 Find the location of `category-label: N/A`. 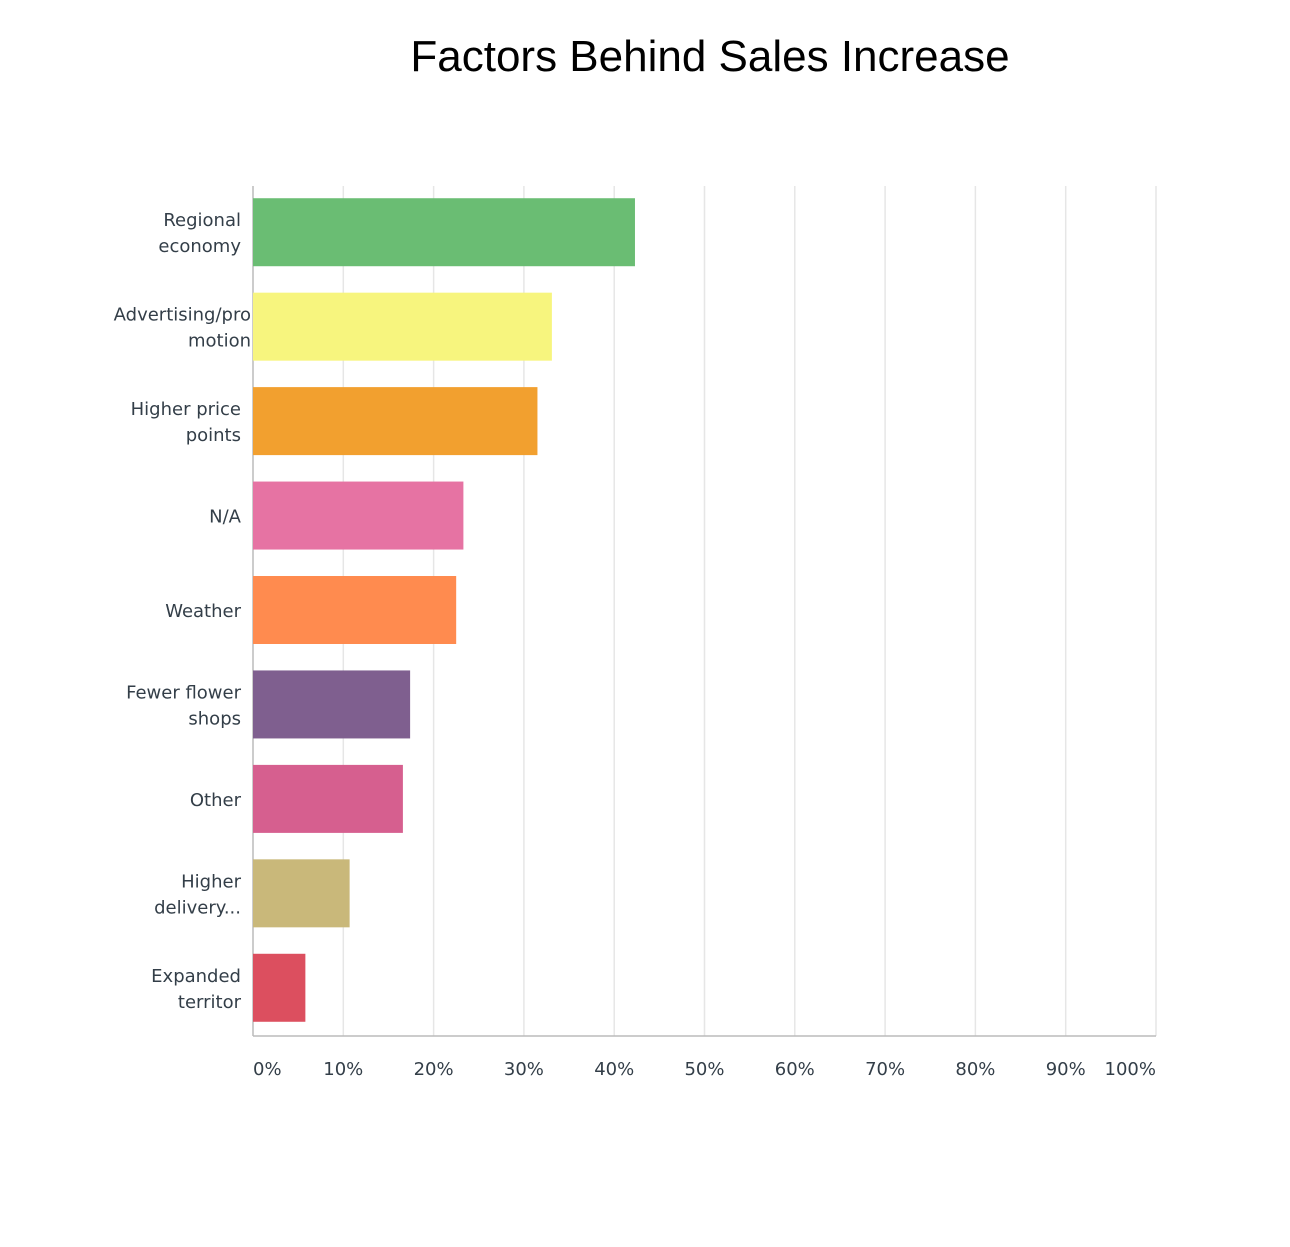

category-label: N/A is located at coordinates (225, 517).